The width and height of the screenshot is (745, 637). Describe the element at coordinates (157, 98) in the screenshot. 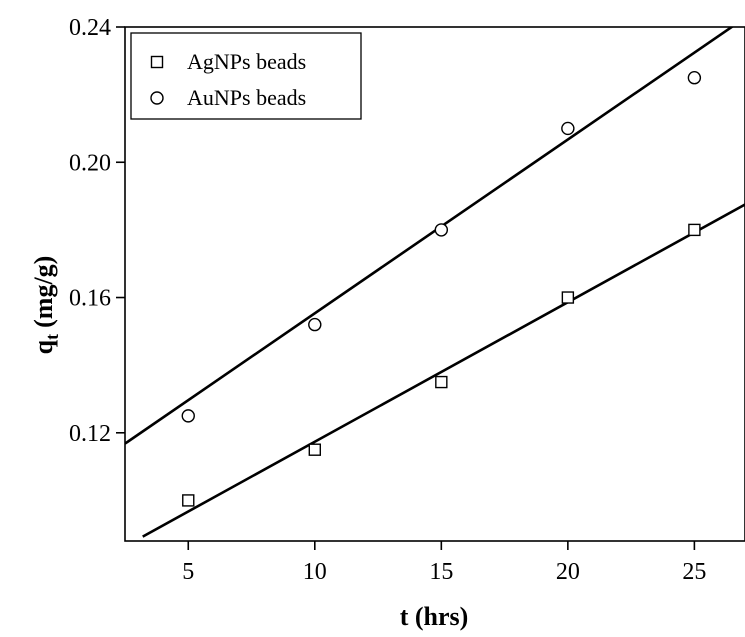

I see `legend-marker-circle` at that location.